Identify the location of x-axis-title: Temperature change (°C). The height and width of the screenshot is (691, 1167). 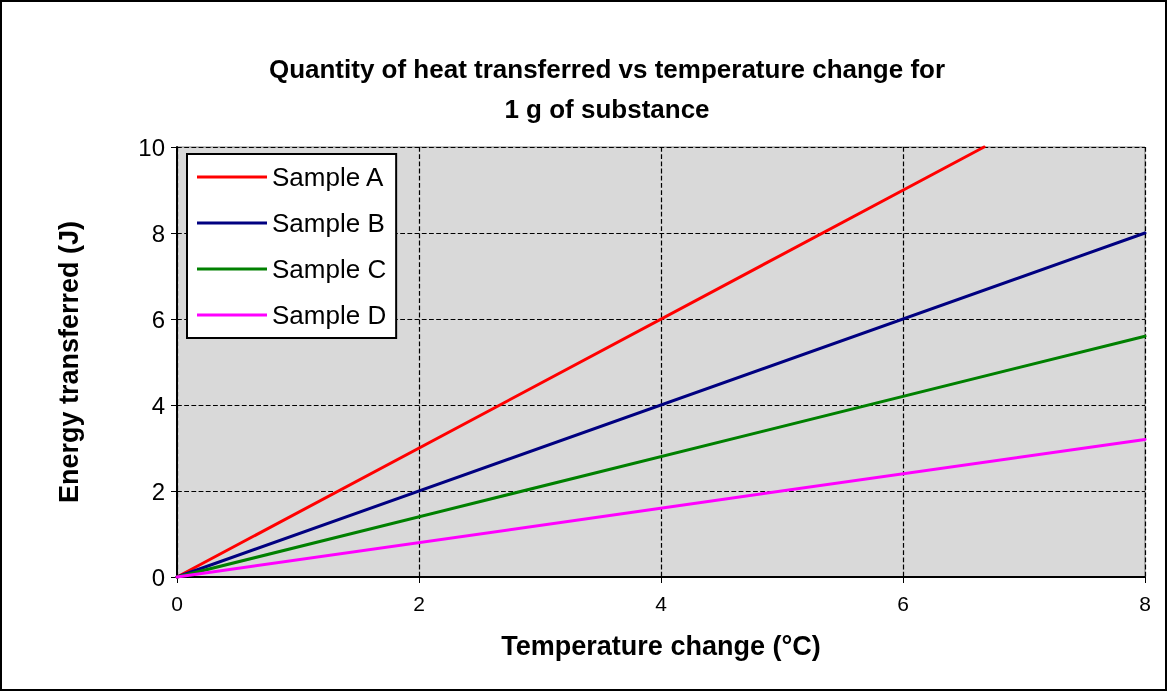
(661, 645).